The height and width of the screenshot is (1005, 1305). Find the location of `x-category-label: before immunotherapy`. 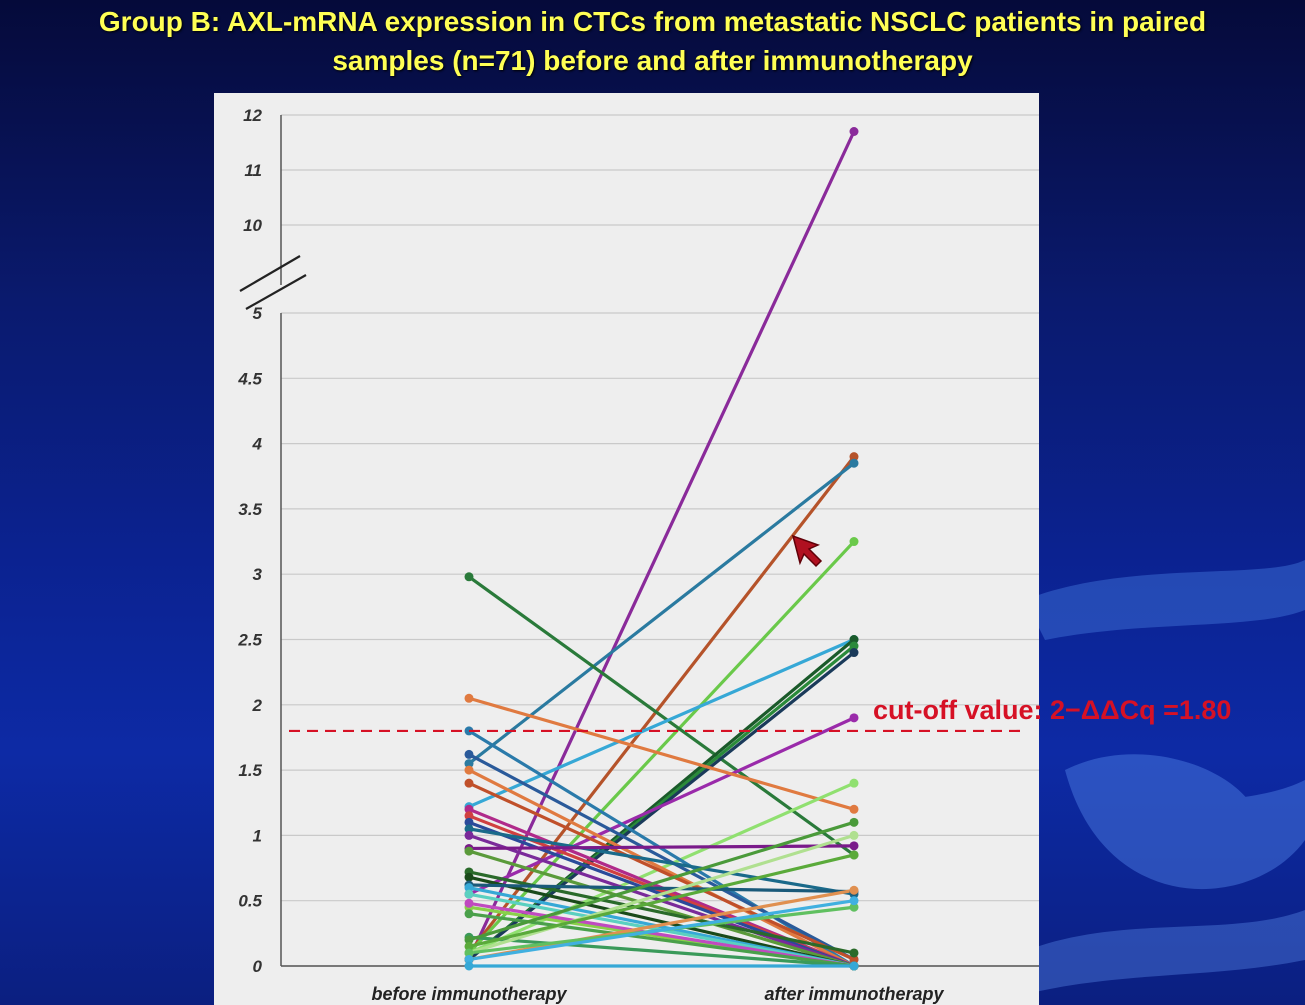

x-category-label: before immunotherapy is located at coordinates (469, 994).